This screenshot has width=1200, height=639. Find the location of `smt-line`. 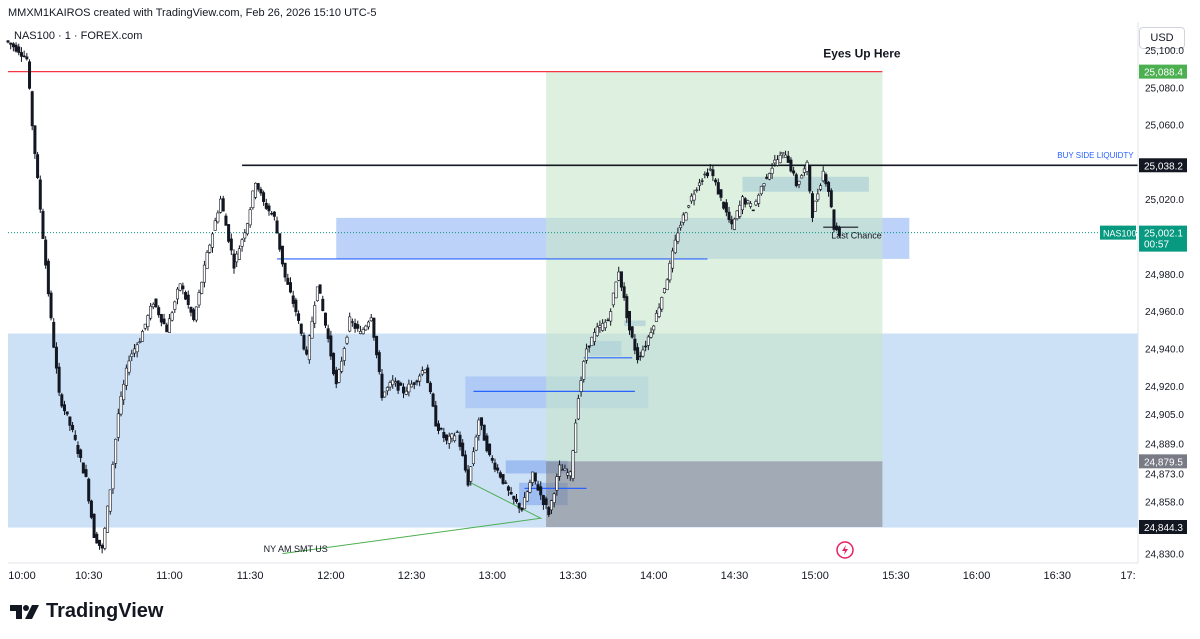

smt-line is located at coordinates (412, 518).